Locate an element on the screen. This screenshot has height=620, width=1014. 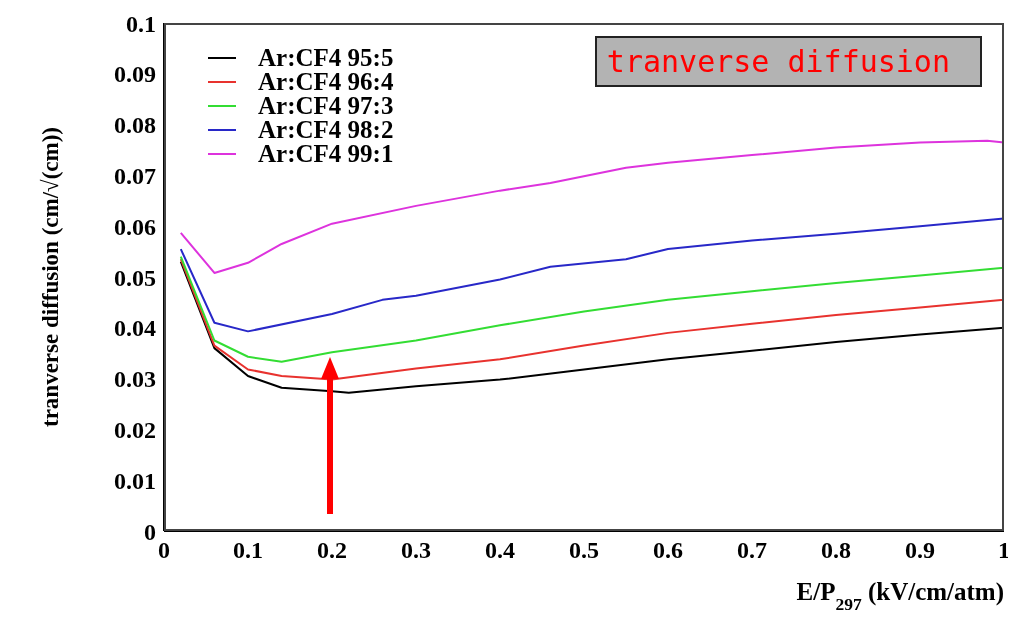
legend-label: Ar:CF4 97:3 is located at coordinates (326, 105).